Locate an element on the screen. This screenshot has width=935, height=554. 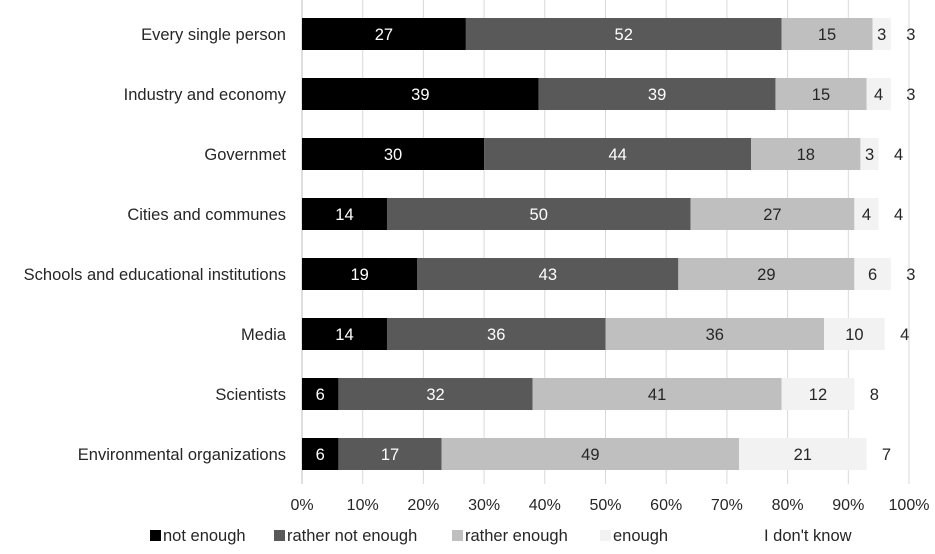
category-label: Schools and educational institutions is located at coordinates (155, 275).